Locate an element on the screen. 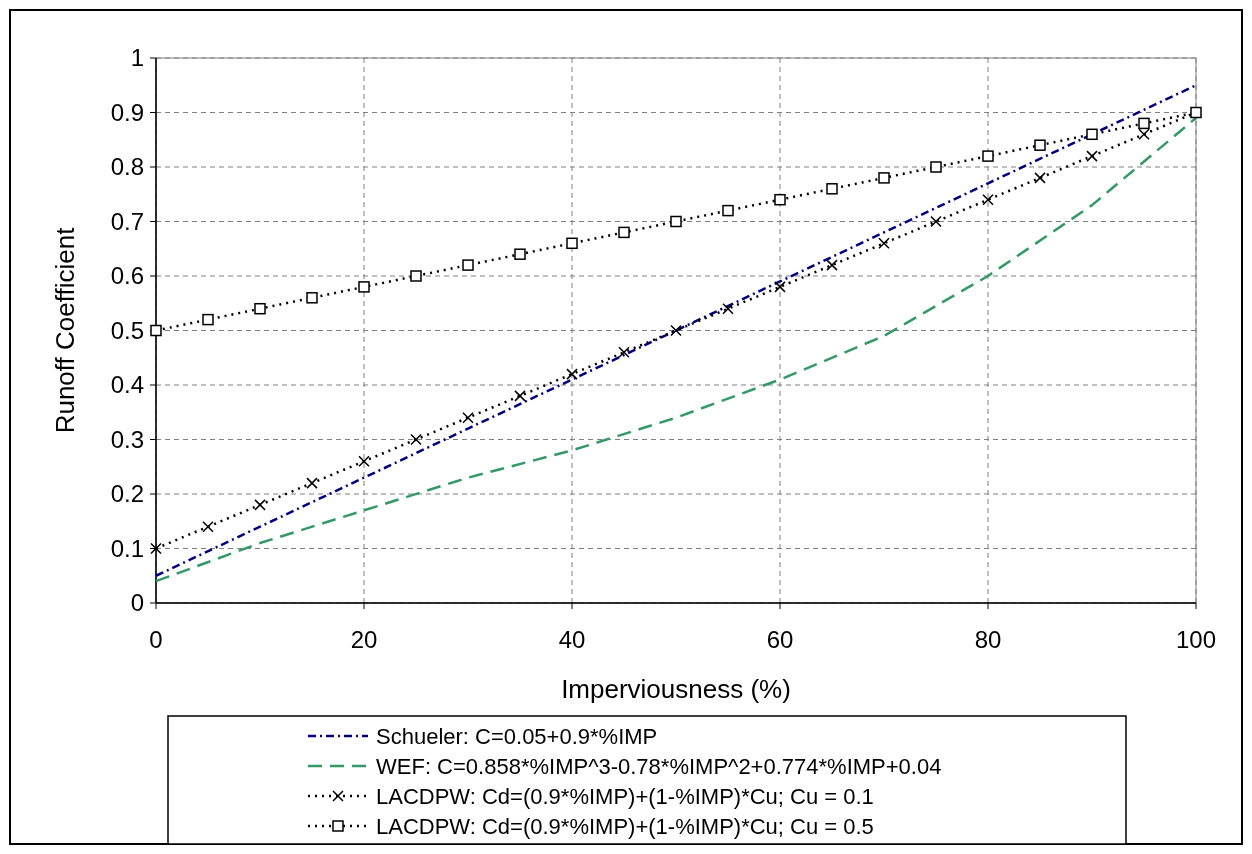  y-tick-label: 1 is located at coordinates (137, 57).